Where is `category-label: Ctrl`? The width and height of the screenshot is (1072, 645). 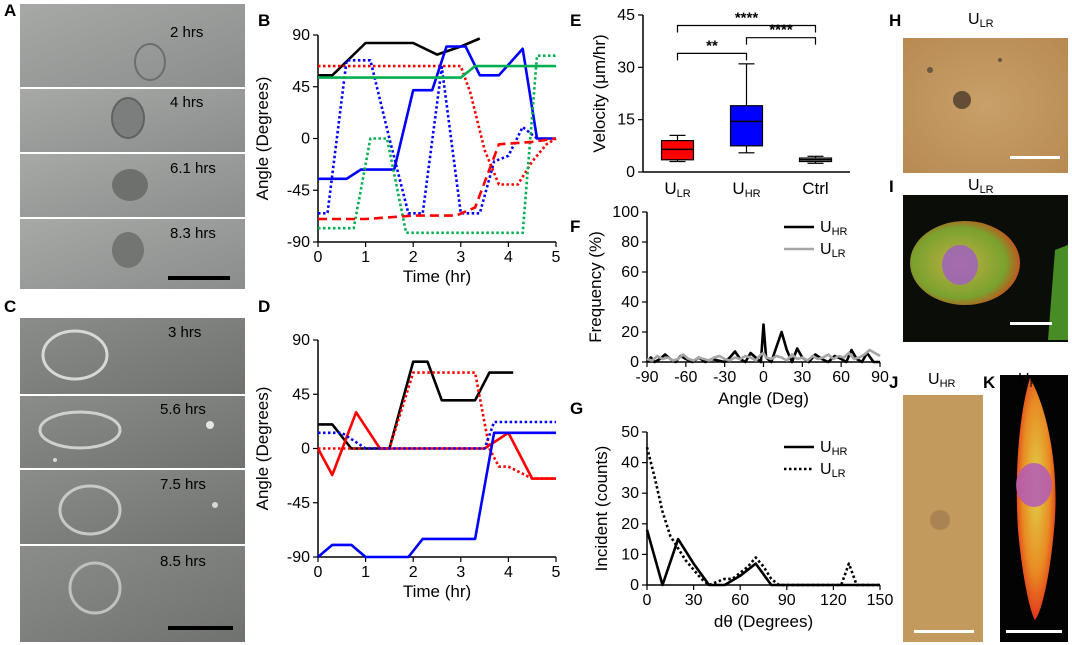 category-label: Ctrl is located at coordinates (815, 188).